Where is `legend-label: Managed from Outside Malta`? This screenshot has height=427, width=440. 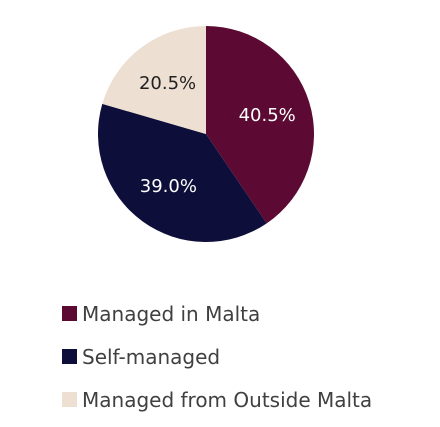
legend-label: Managed from Outside Malta is located at coordinates (227, 399).